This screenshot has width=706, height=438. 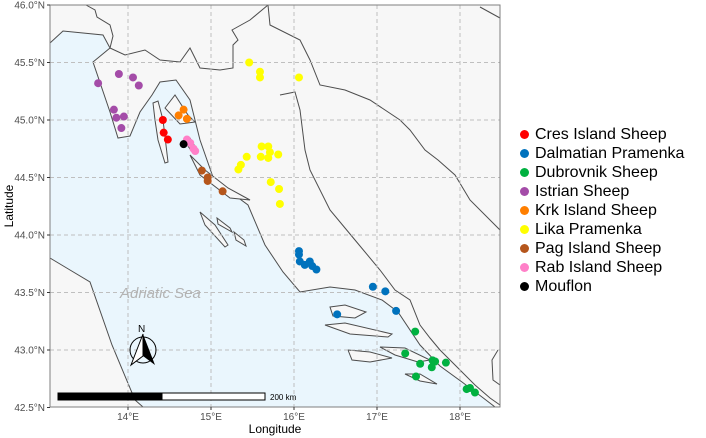 What do you see at coordinates (582, 191) in the screenshot?
I see `legend-label: Istrian Sheep` at bounding box center [582, 191].